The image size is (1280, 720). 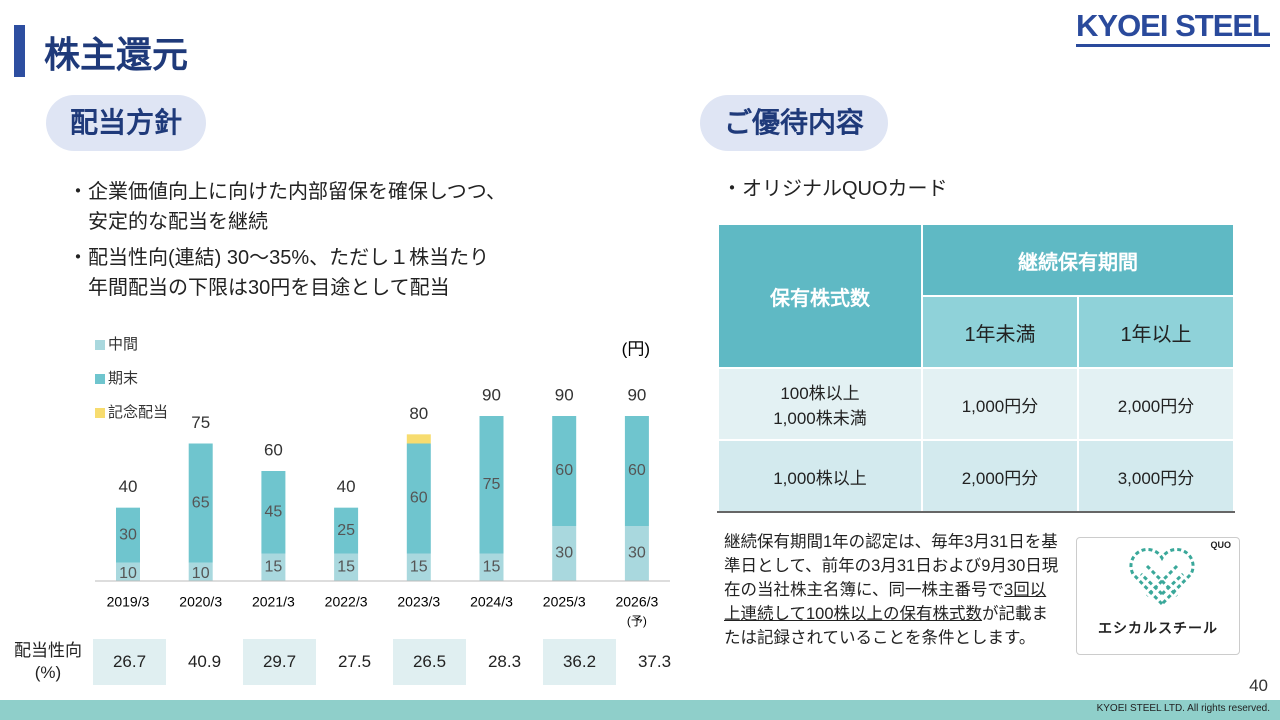 What do you see at coordinates (1156, 332) in the screenshot?
I see `header-cell: 1年以上` at bounding box center [1156, 332].